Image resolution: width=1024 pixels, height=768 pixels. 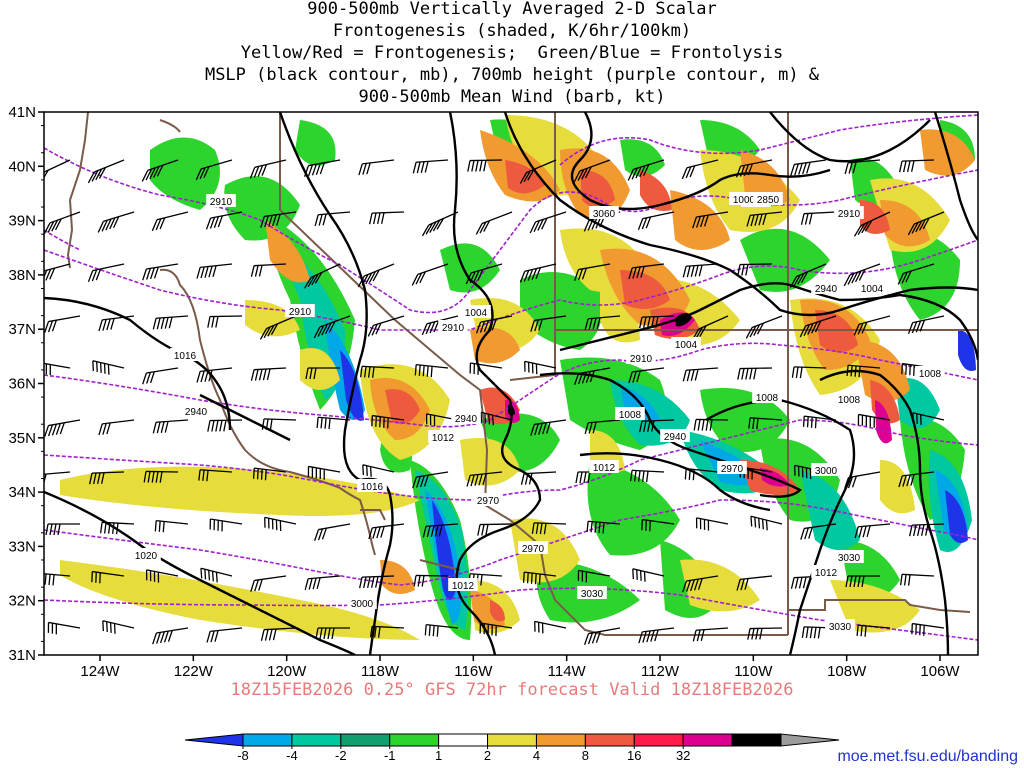 I want to click on credit-url: moe.met.fsu.edu/banding, so click(x=927, y=756).